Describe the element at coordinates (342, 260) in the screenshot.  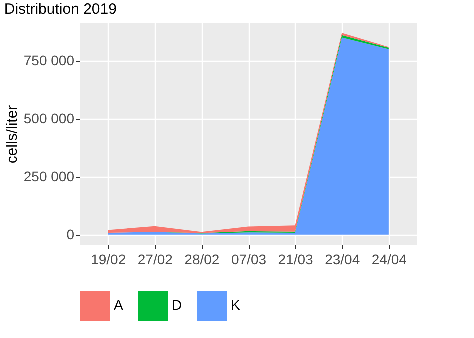
I see `x-tick-label: 23/04` at that location.